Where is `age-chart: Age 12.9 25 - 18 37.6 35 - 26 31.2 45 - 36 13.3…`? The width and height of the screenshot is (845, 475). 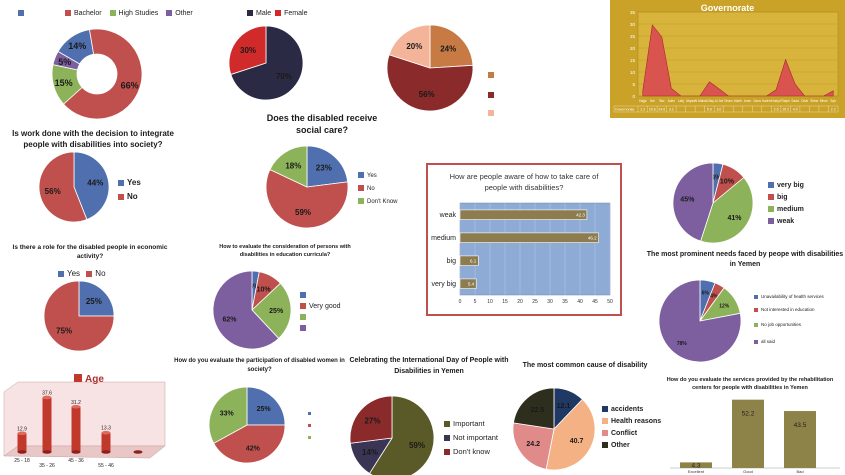 age-chart: Age 12.9 25 - 18 37.6 35 - 26 31.2 45 - 36 13.3… is located at coordinates (85, 421).